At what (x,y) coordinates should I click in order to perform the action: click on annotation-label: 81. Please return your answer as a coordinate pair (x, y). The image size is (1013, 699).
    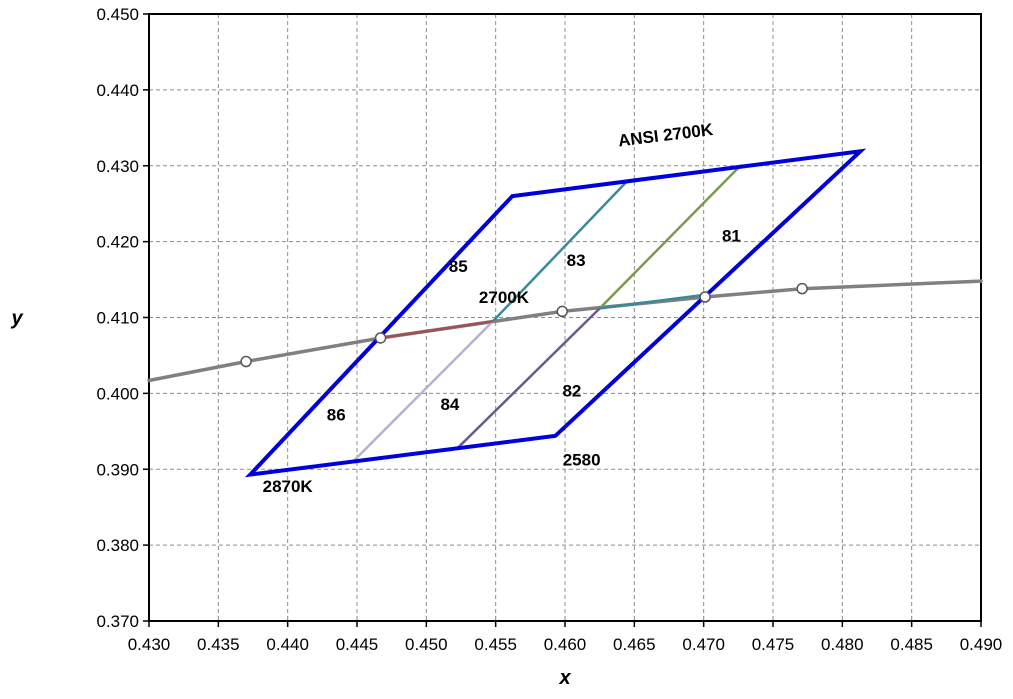
    Looking at the image, I should click on (731, 236).